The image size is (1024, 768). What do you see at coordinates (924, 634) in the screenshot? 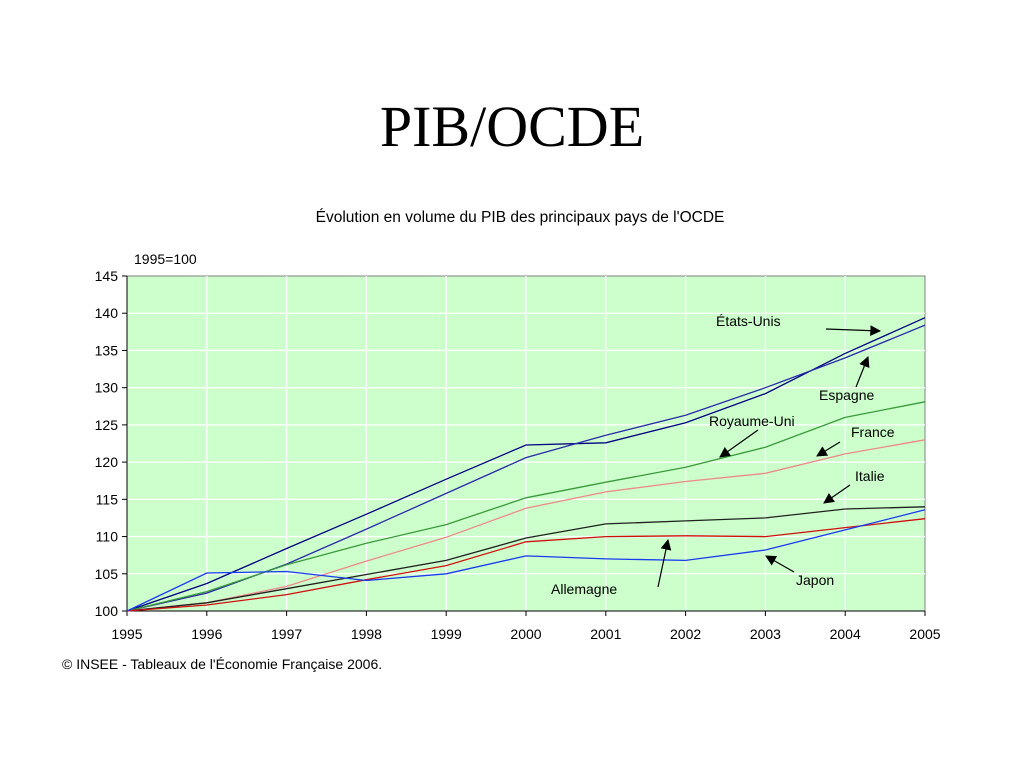
I see `x-tick-label: 2005` at bounding box center [924, 634].